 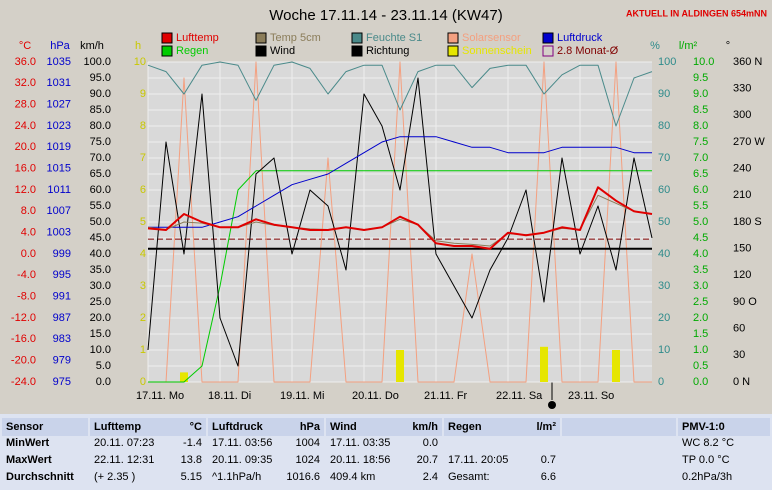 I want to click on legend-label: Temp 5cm, so click(x=295, y=38).